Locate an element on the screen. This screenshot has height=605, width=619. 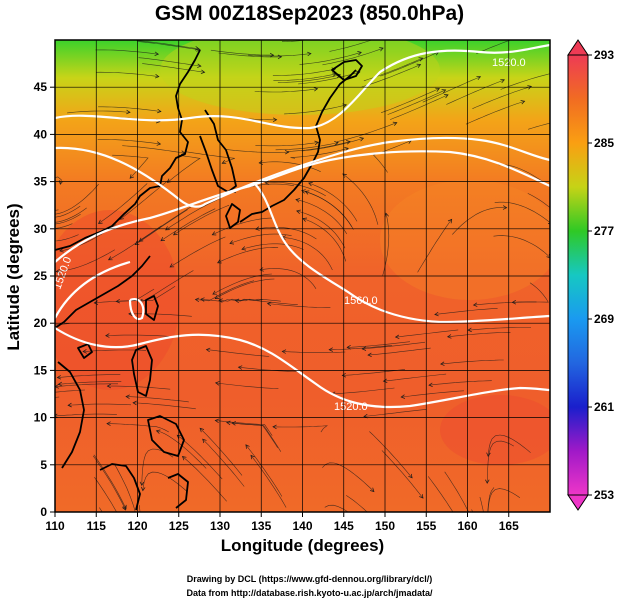
y-tick-label: 45 is located at coordinates (41, 87).